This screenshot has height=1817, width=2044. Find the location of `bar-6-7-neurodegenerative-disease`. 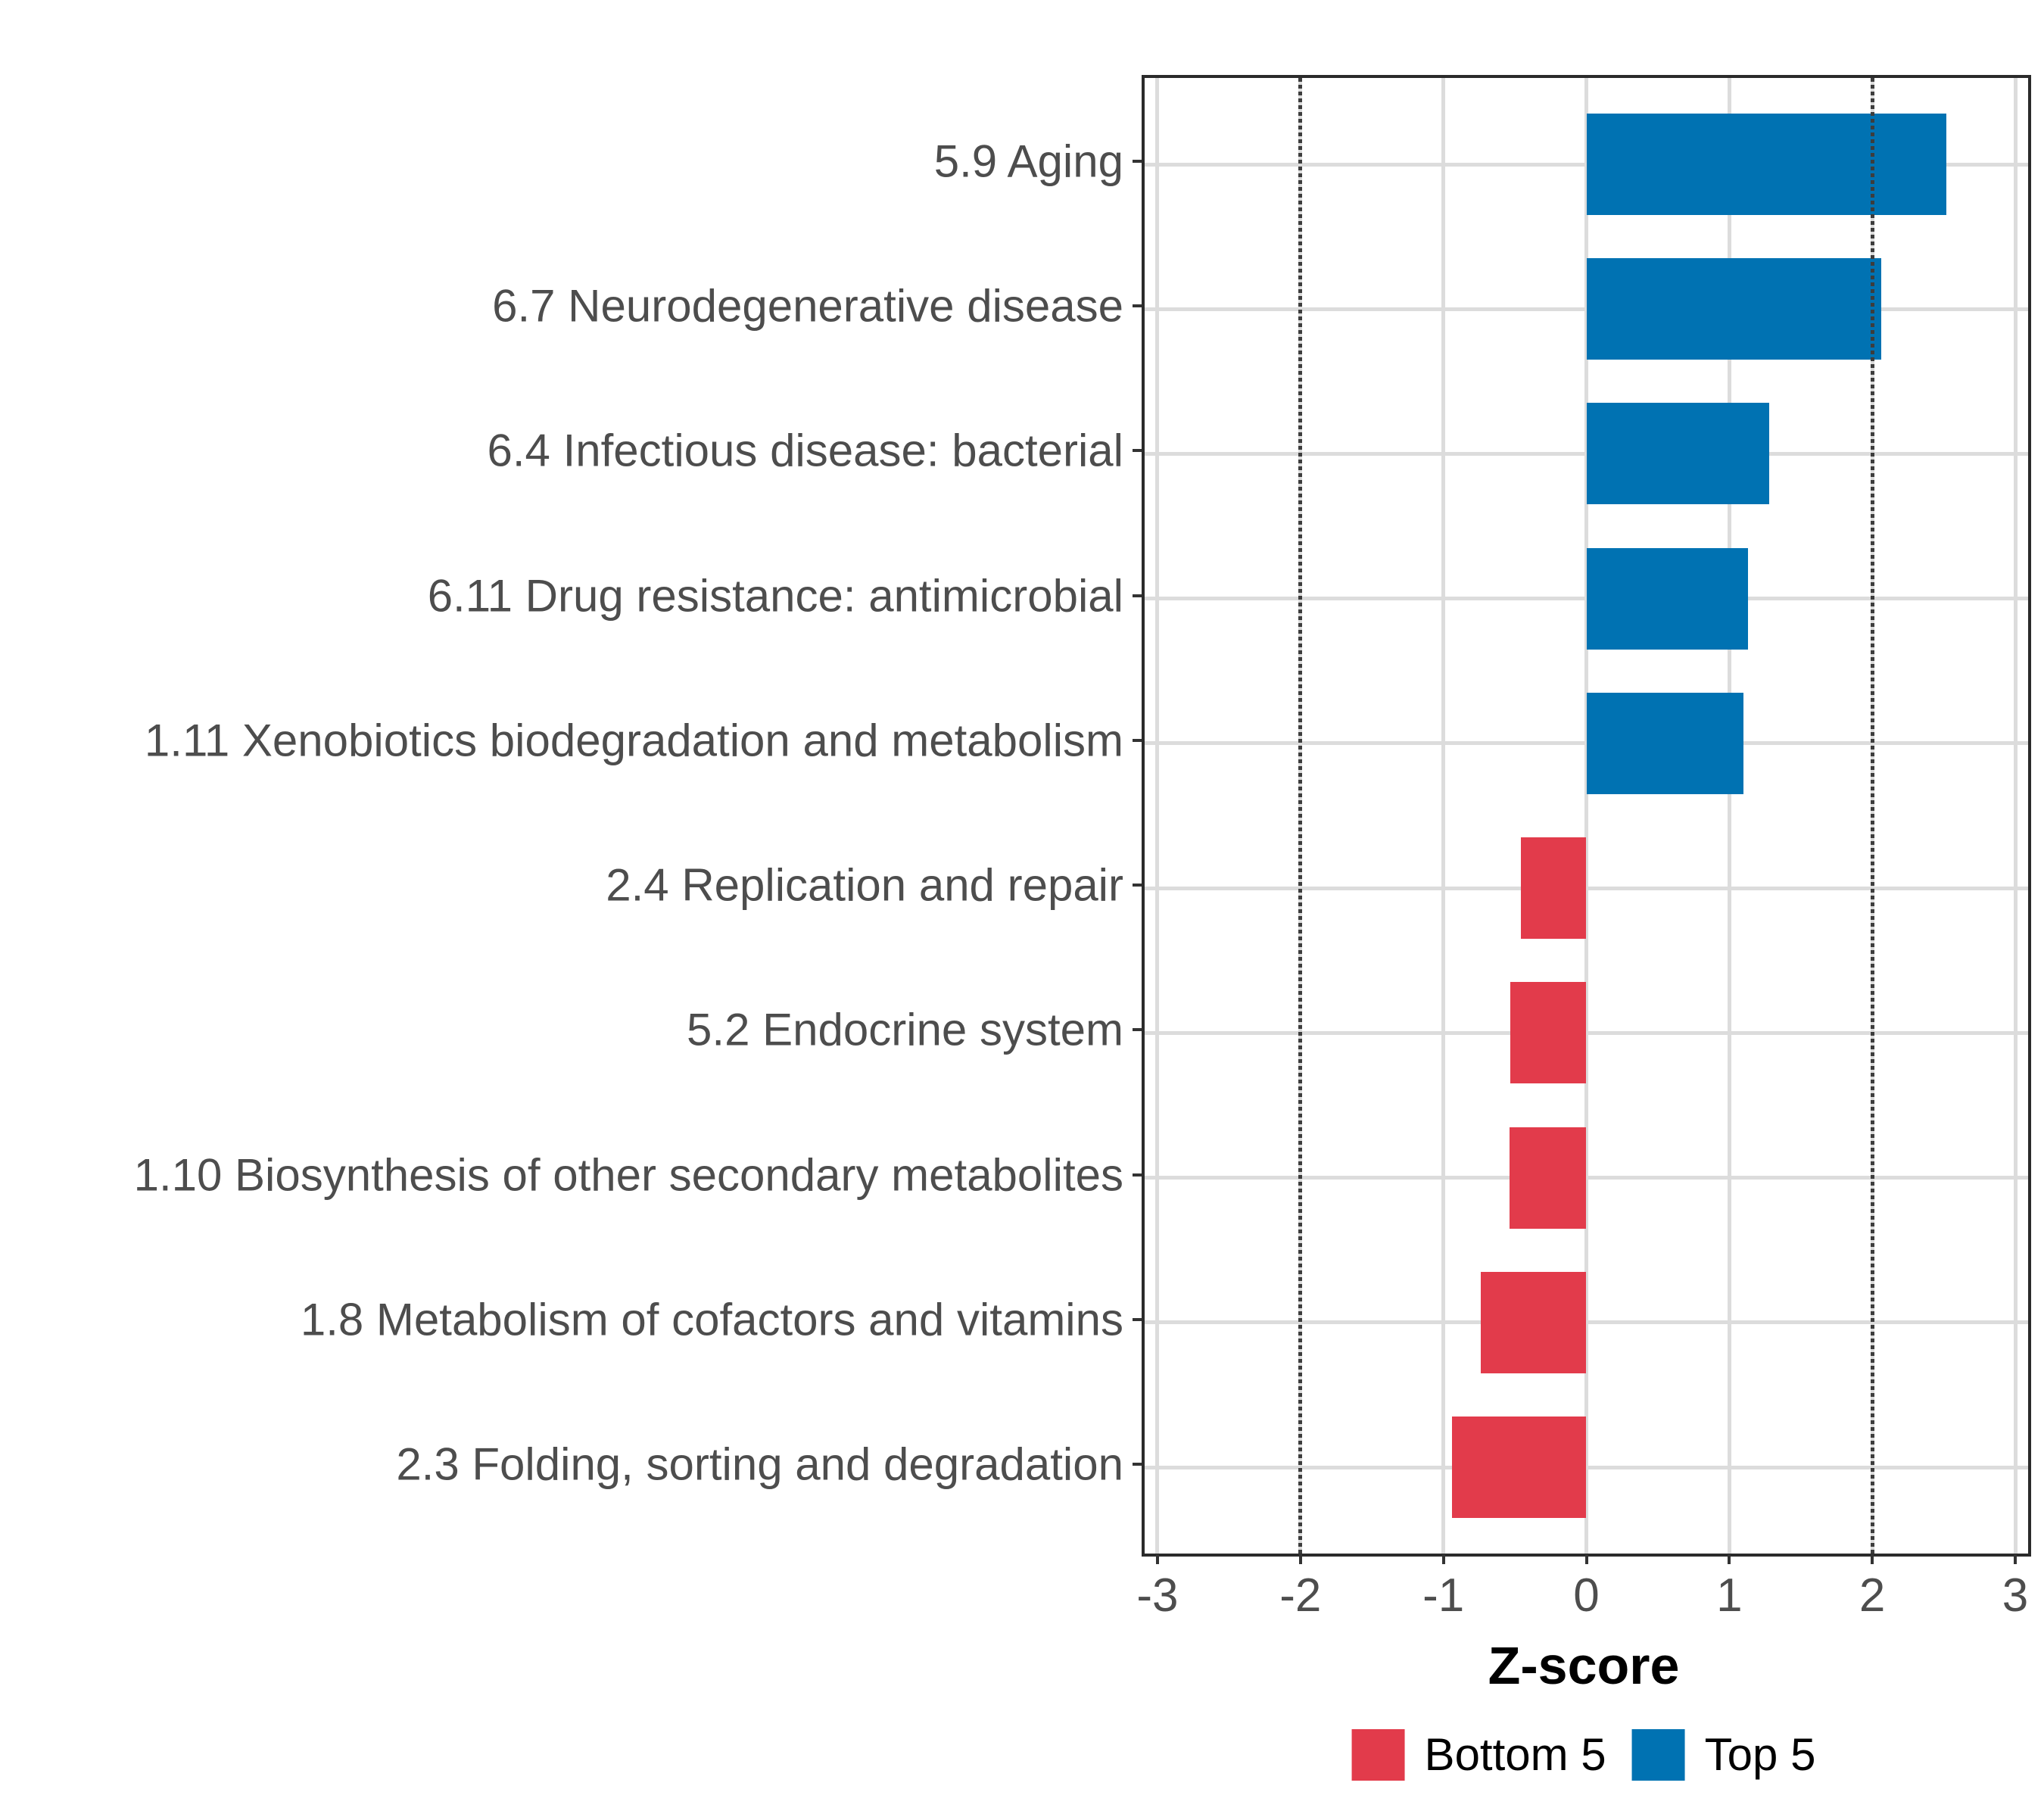

bar-6-7-neurodegenerative-disease is located at coordinates (1733, 309).